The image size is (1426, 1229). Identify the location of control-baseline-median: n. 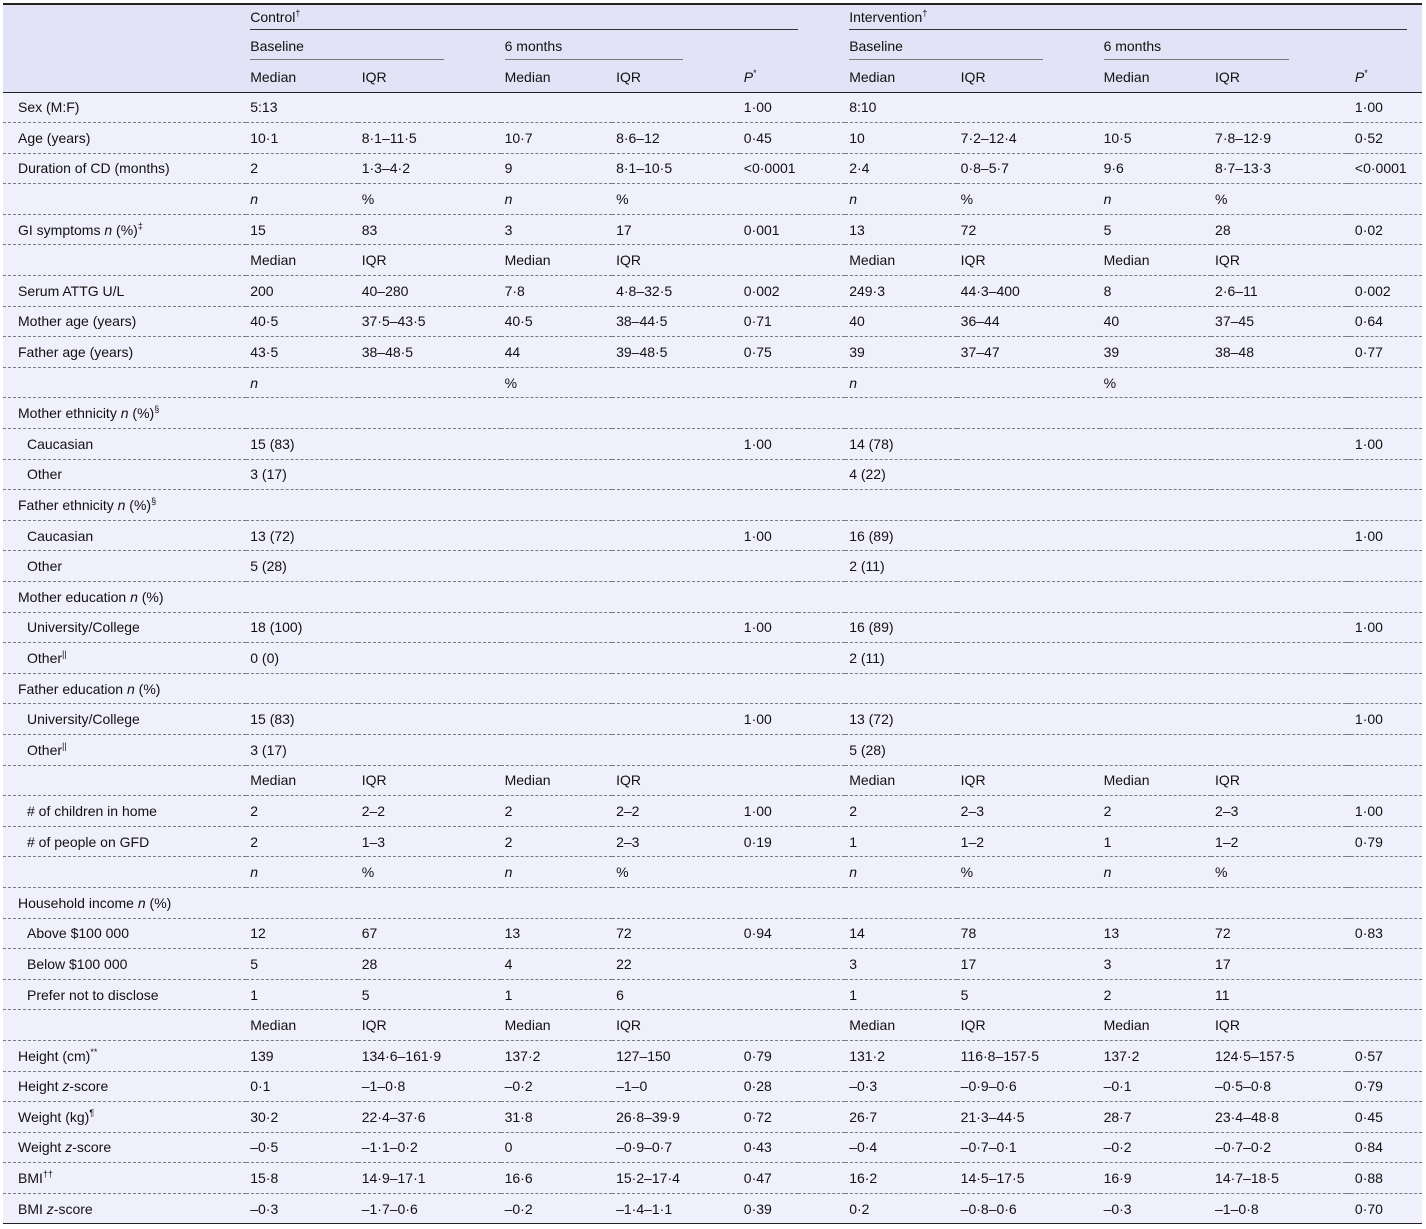
(302, 199).